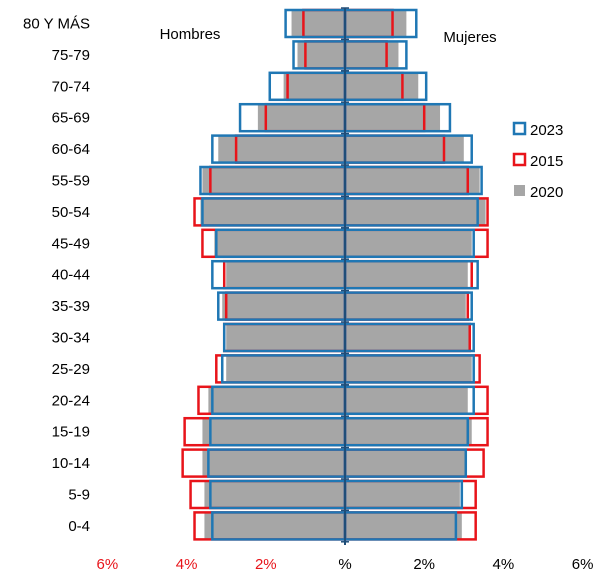 The width and height of the screenshot is (595, 575). I want to click on bar-2020-men-80-y-m-s, so click(318, 23).